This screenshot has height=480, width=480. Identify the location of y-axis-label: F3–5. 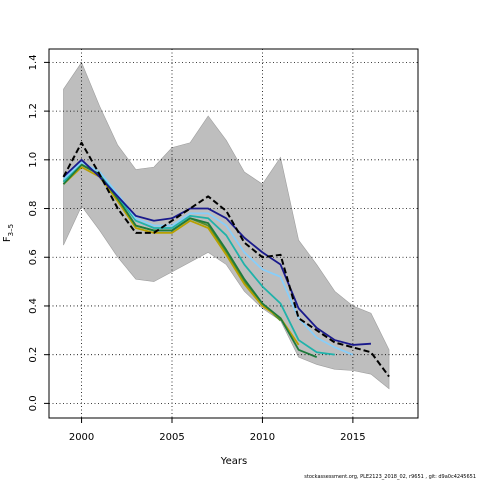
(8, 233).